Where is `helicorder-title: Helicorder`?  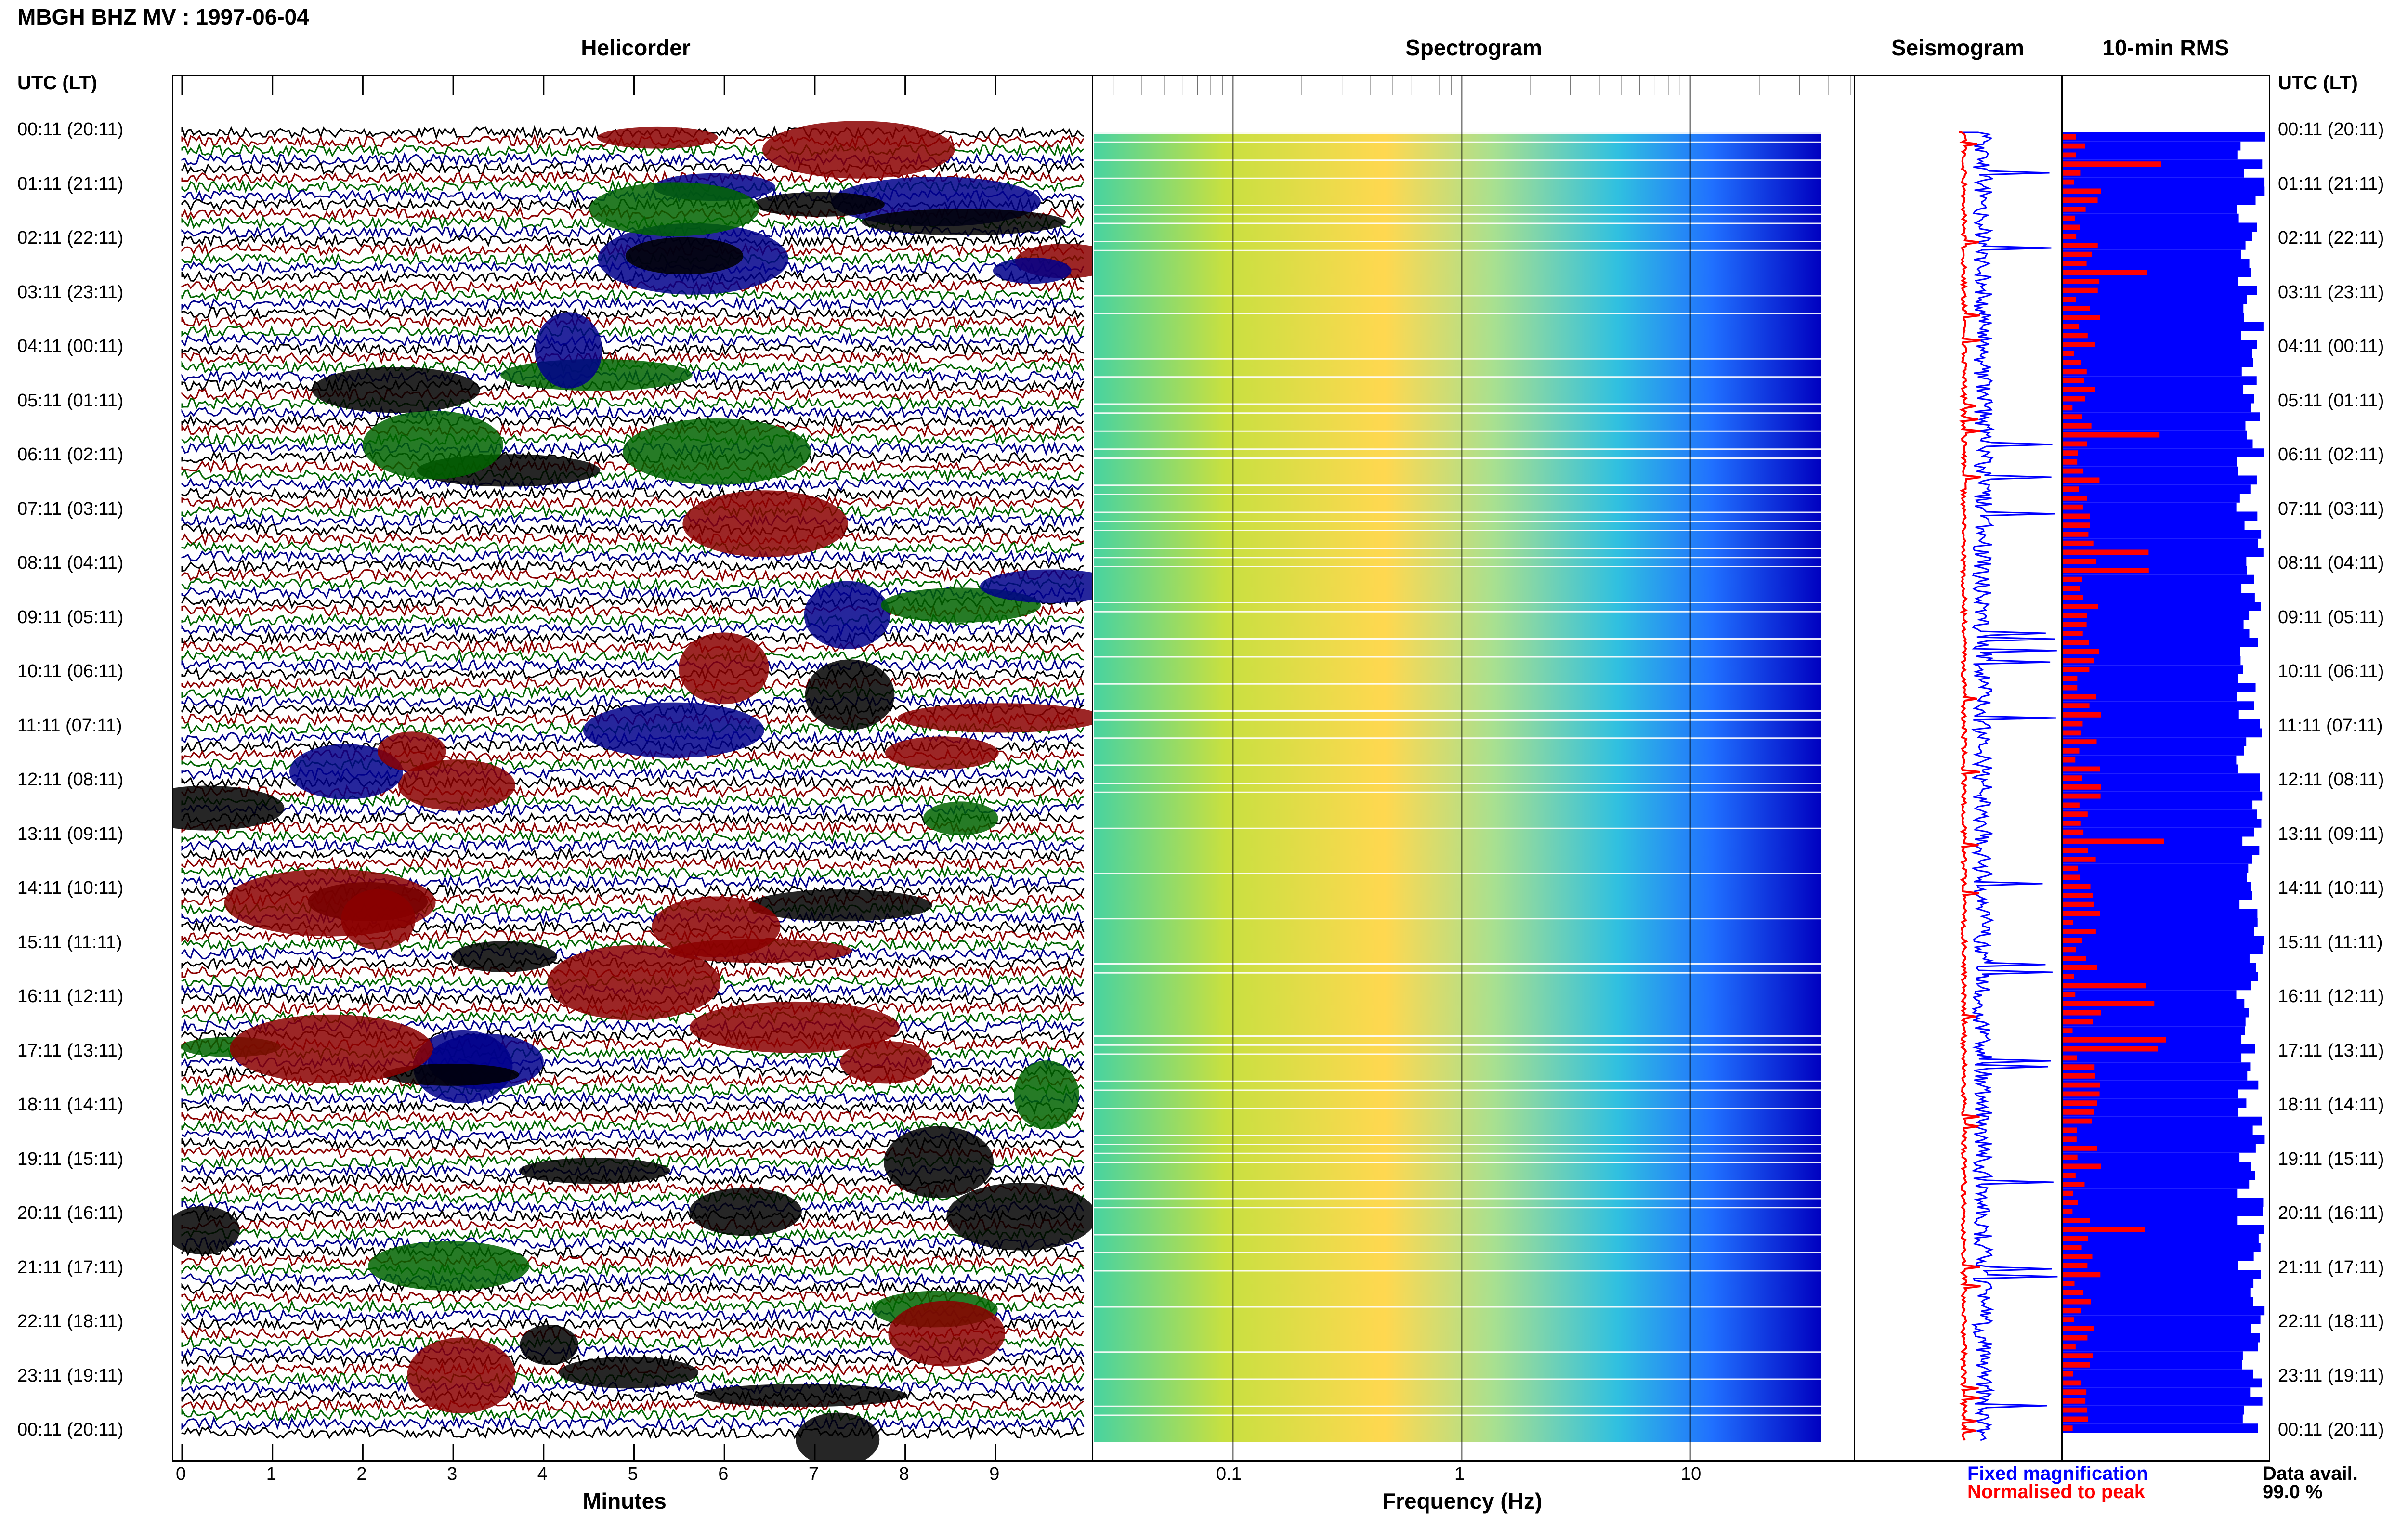
helicorder-title: Helicorder is located at coordinates (636, 47).